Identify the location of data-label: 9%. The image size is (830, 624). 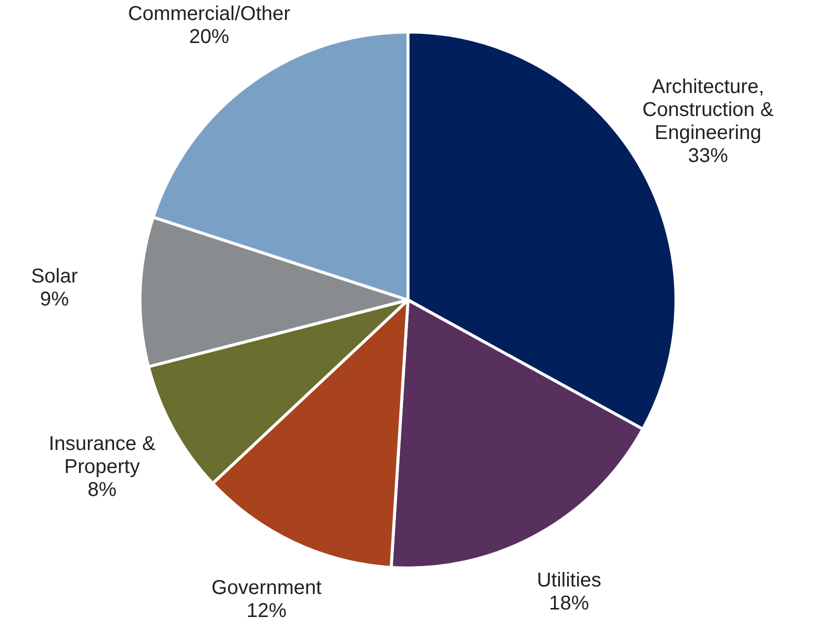
(55, 299).